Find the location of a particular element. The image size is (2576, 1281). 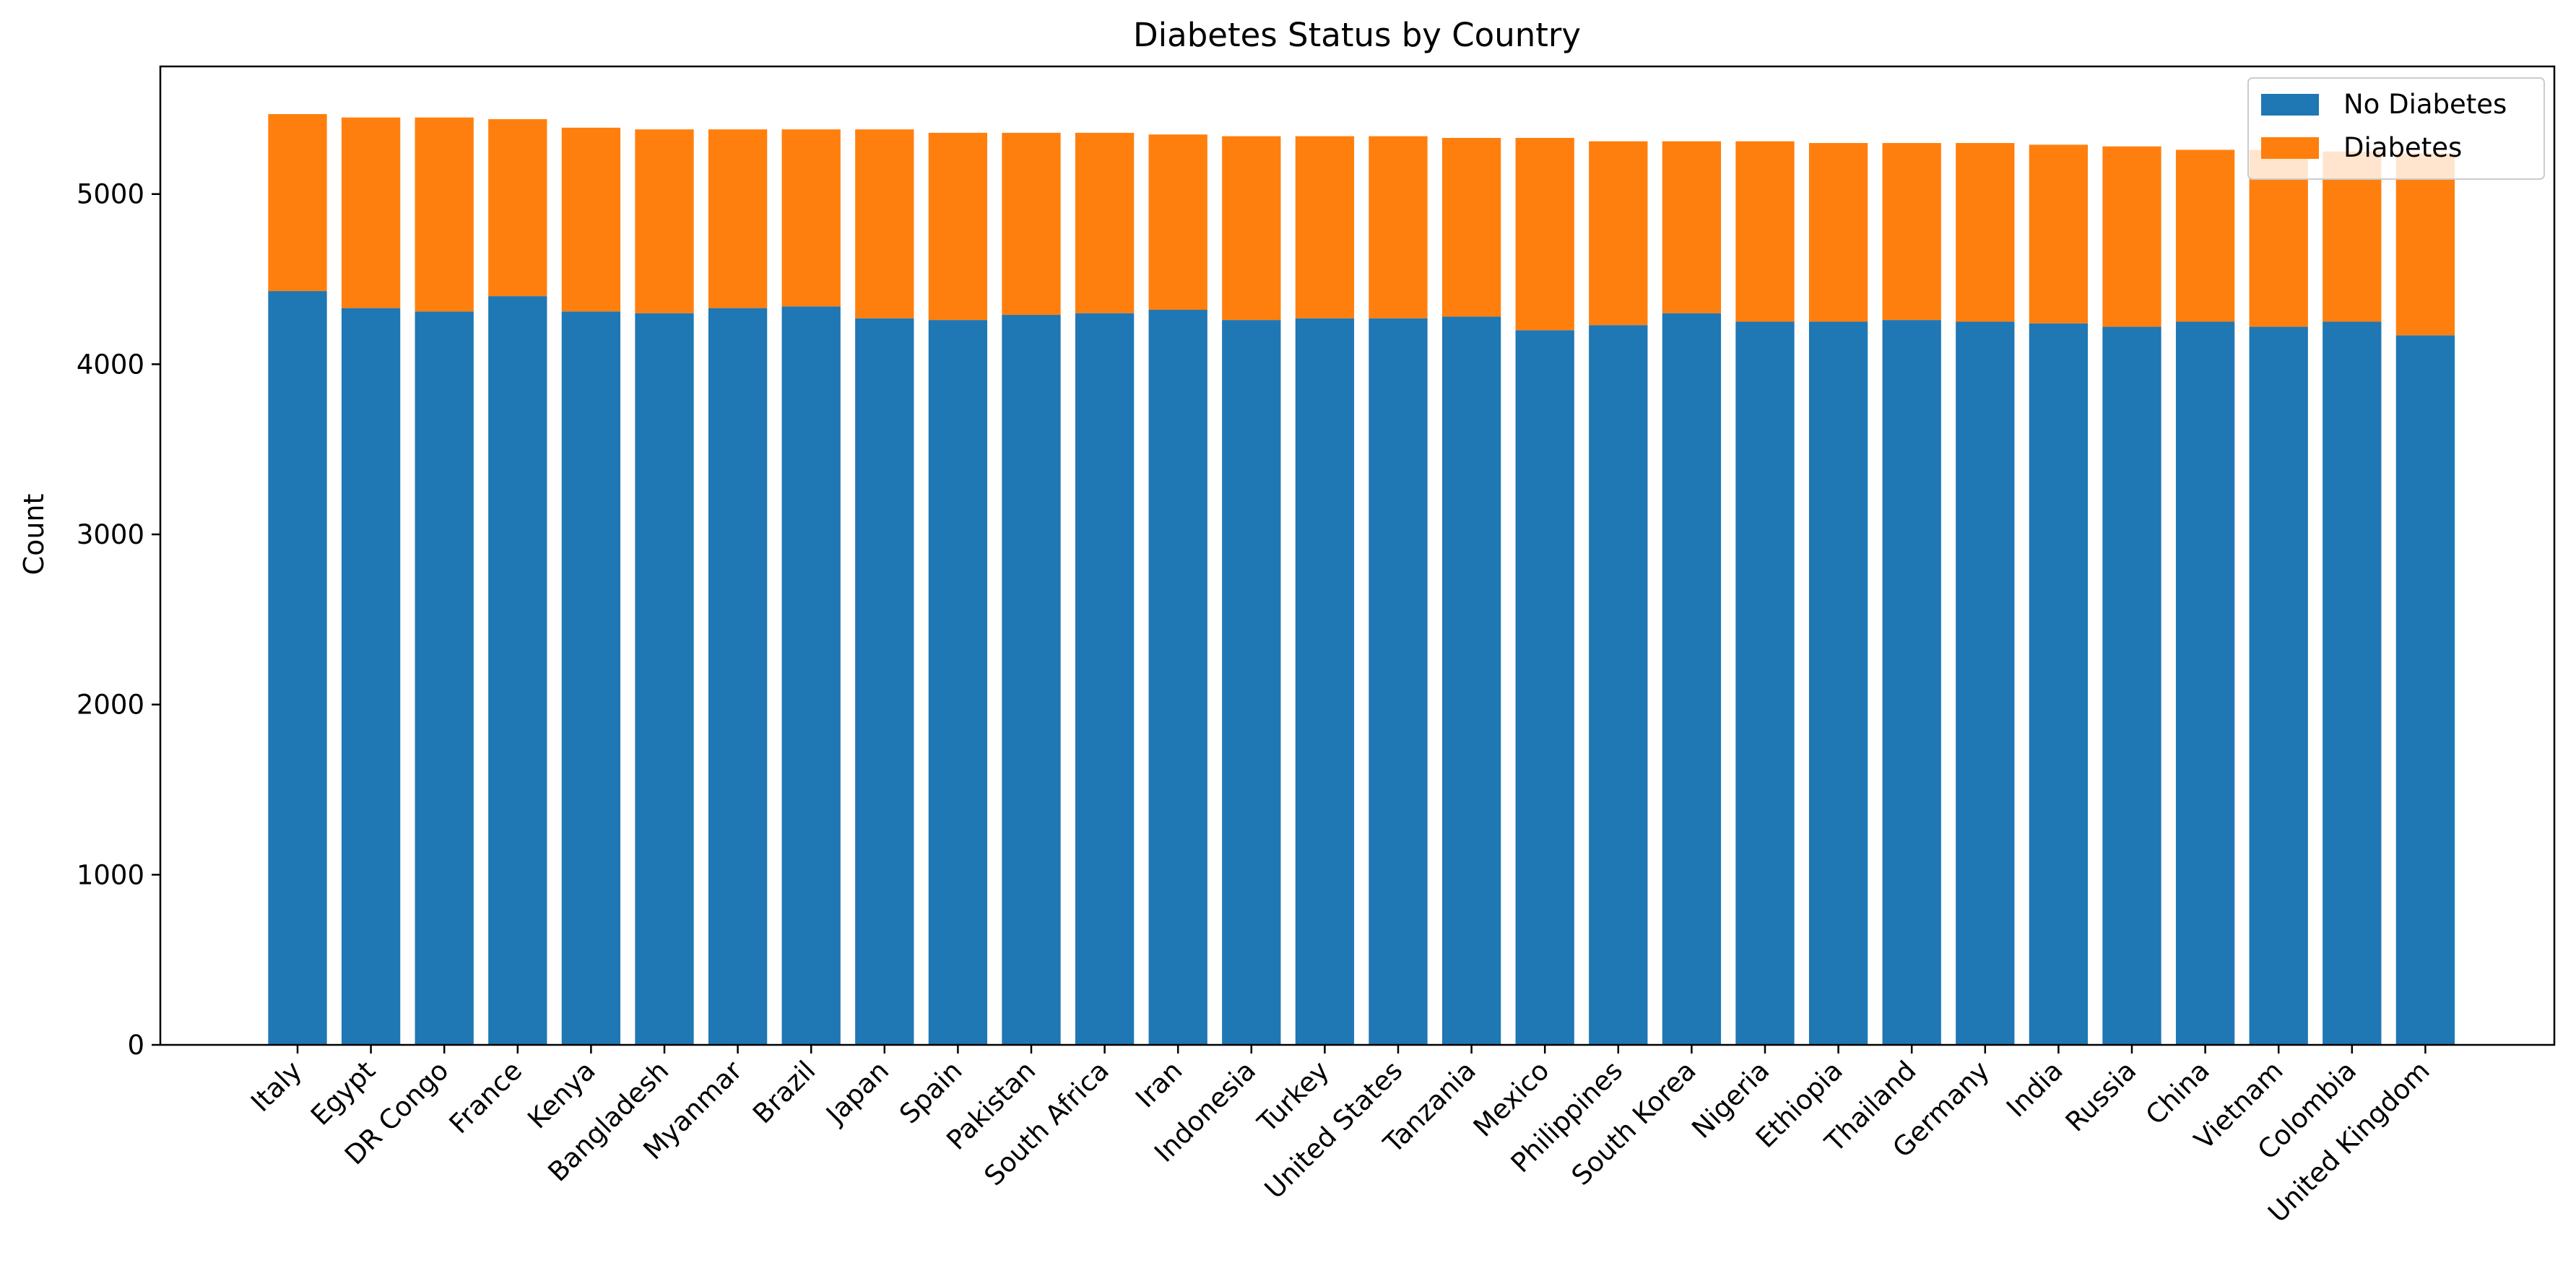

y-axis-label: Count is located at coordinates (34, 535).